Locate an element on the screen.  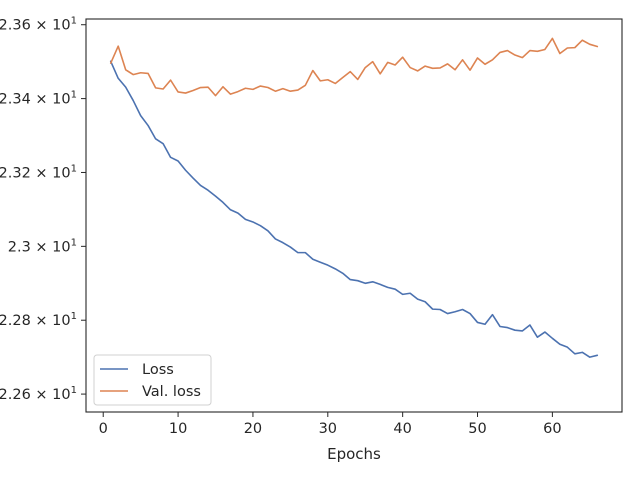
y-tick-label: 2.3 × 10¹ is located at coordinates (42, 246).